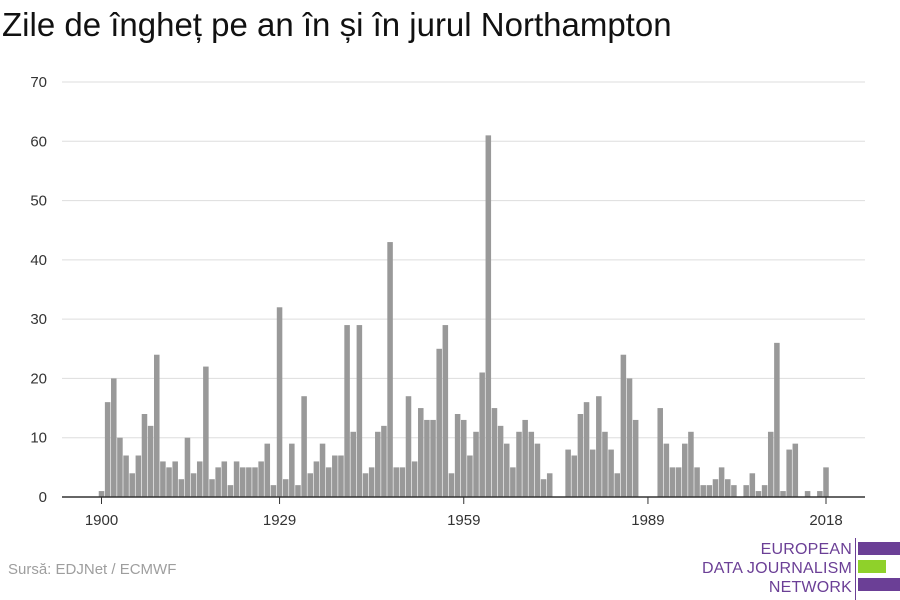 The width and height of the screenshot is (900, 600). I want to click on bar-2007, so click(758, 494).